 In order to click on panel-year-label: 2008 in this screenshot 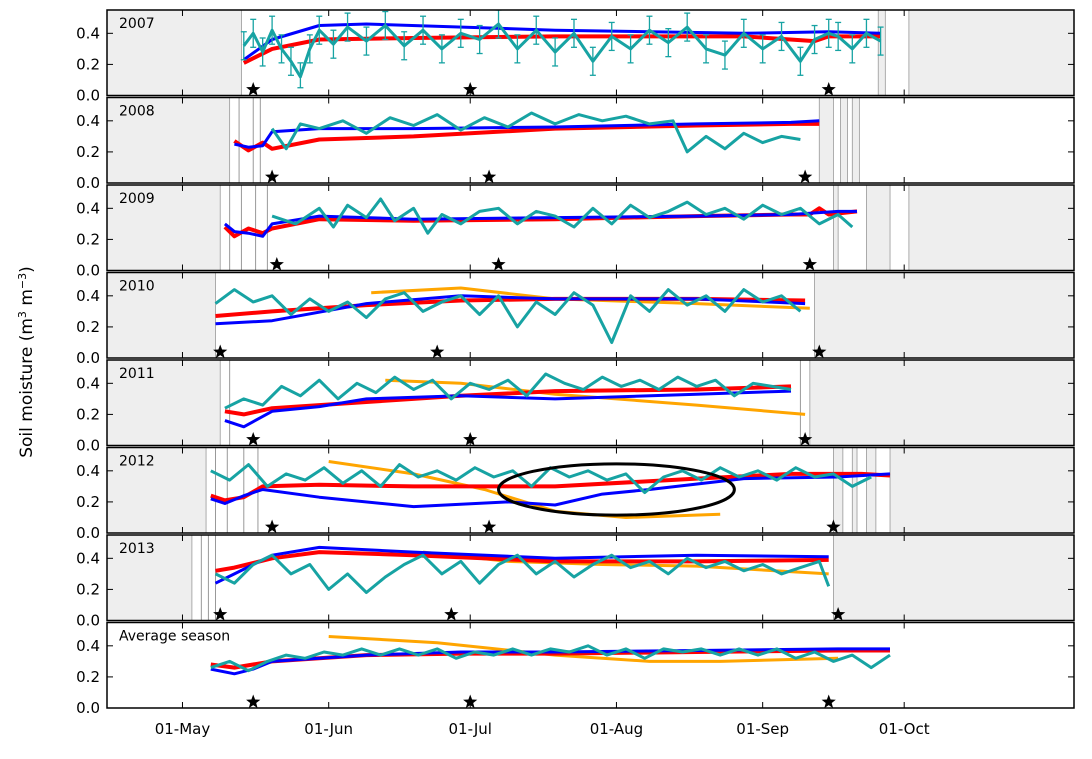, I will do `click(137, 112)`.